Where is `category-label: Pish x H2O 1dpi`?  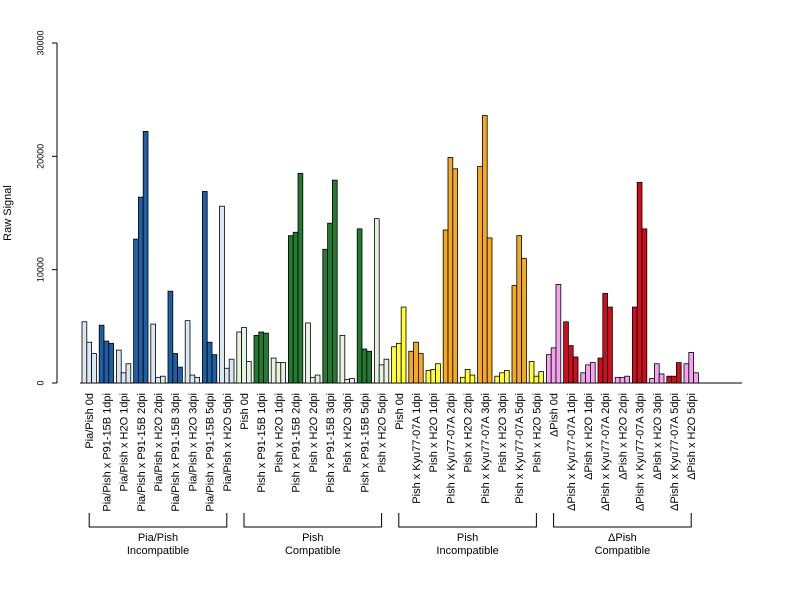
category-label: Pish x H2O 1dpi is located at coordinates (279, 432).